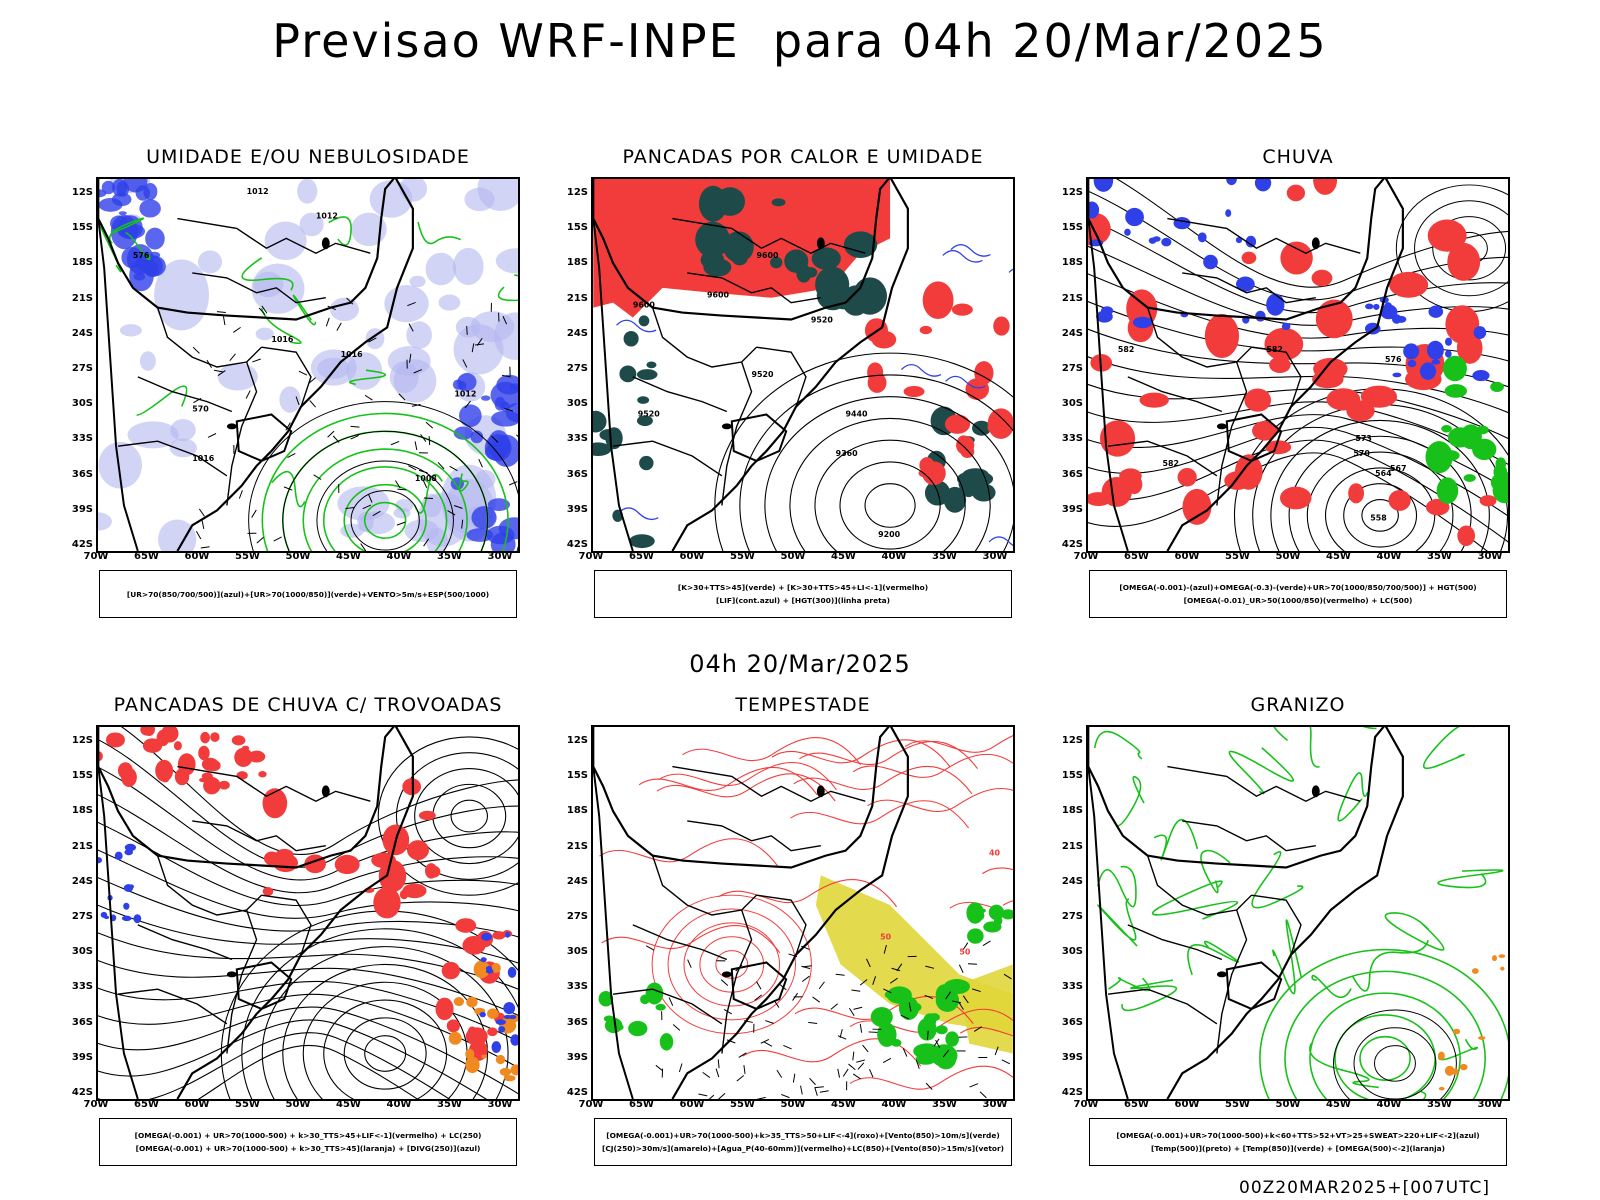  What do you see at coordinates (1072, 740) in the screenshot?
I see `lat-tick-label: 12S` at bounding box center [1072, 740].